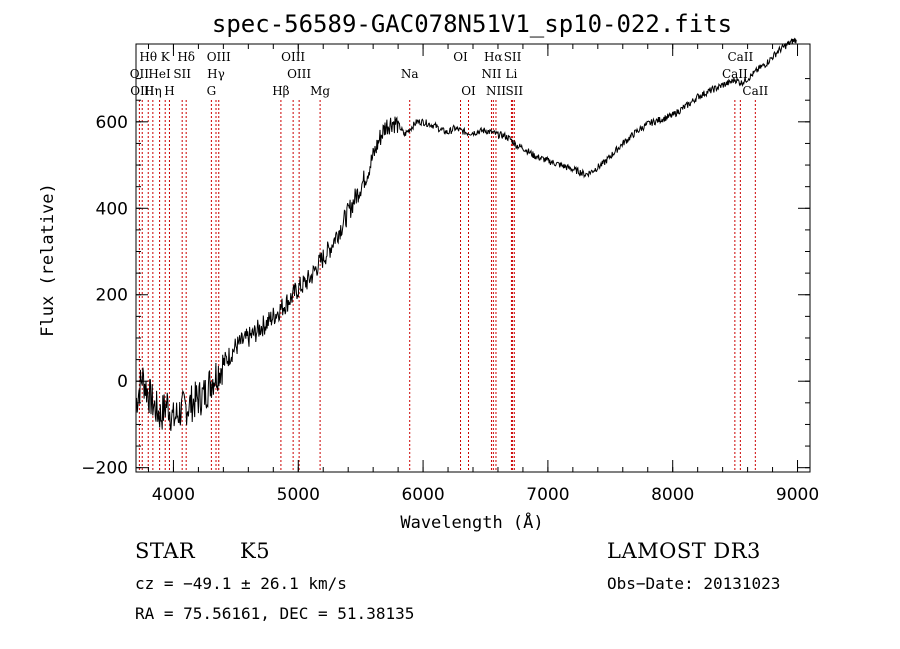  Describe the element at coordinates (797, 495) in the screenshot. I see `x-tick-label: 9000` at that location.